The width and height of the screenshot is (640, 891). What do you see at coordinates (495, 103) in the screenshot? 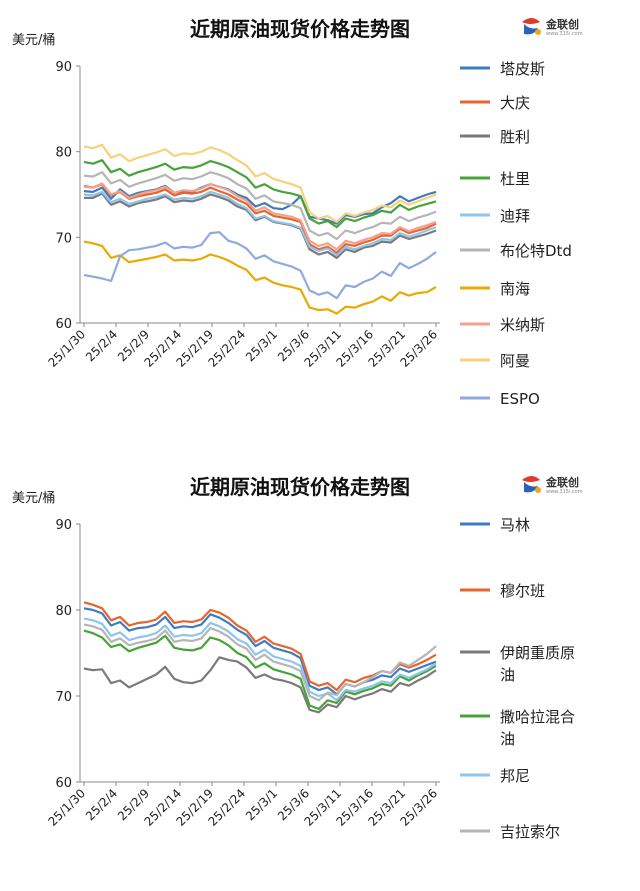
I see `legend-entry: 大庆` at bounding box center [495, 103].